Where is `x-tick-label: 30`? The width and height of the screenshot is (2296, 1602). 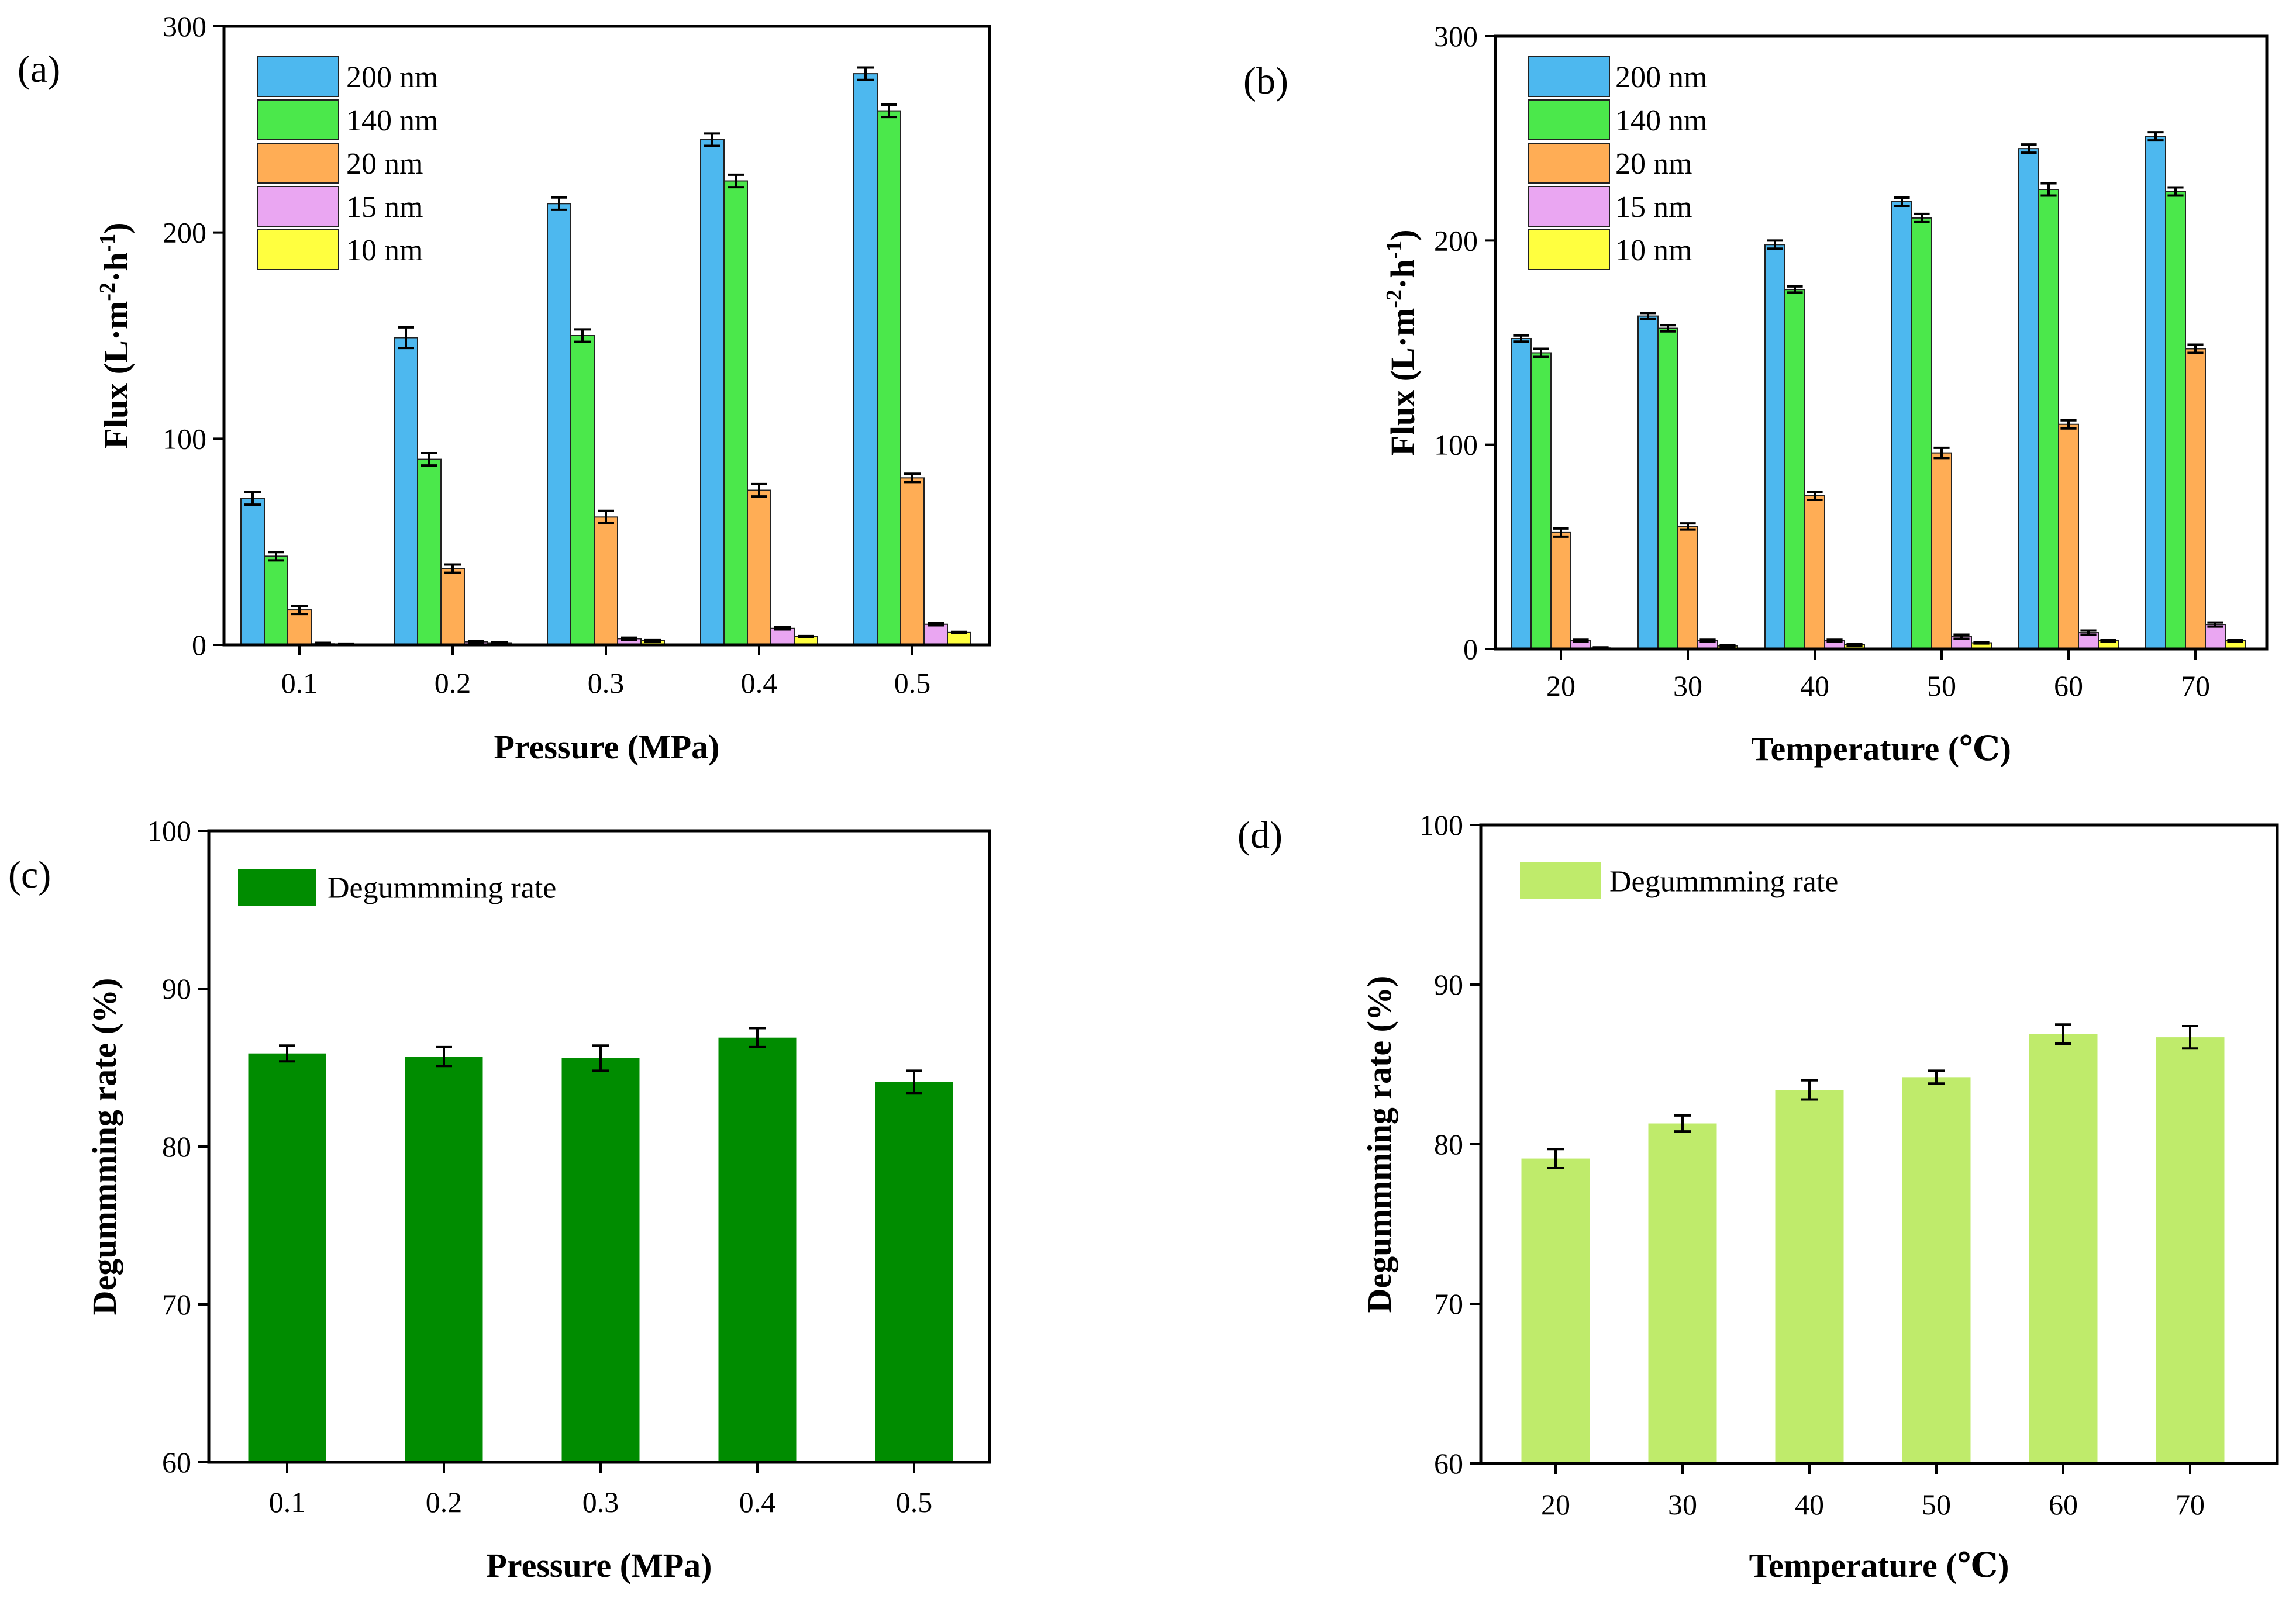
x-tick-label: 30 is located at coordinates (1687, 685).